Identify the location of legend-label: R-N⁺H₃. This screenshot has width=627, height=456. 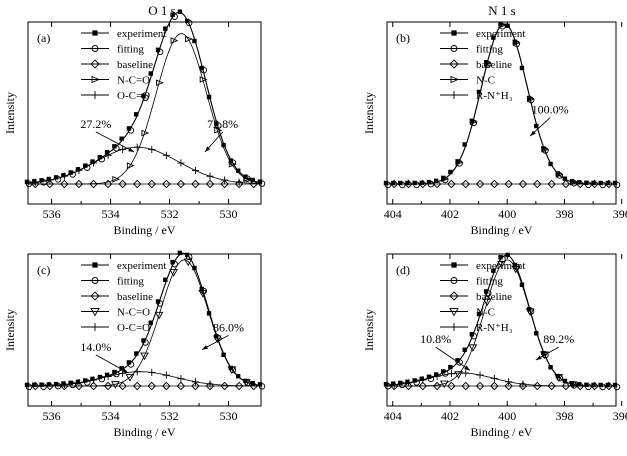
(494, 96).